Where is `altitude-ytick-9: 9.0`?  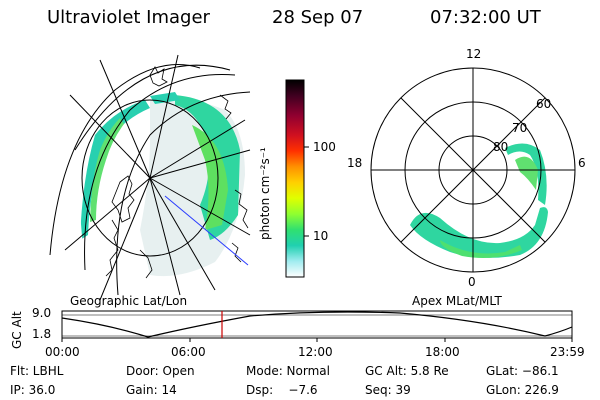 altitude-ytick-9: 9.0 is located at coordinates (42, 313).